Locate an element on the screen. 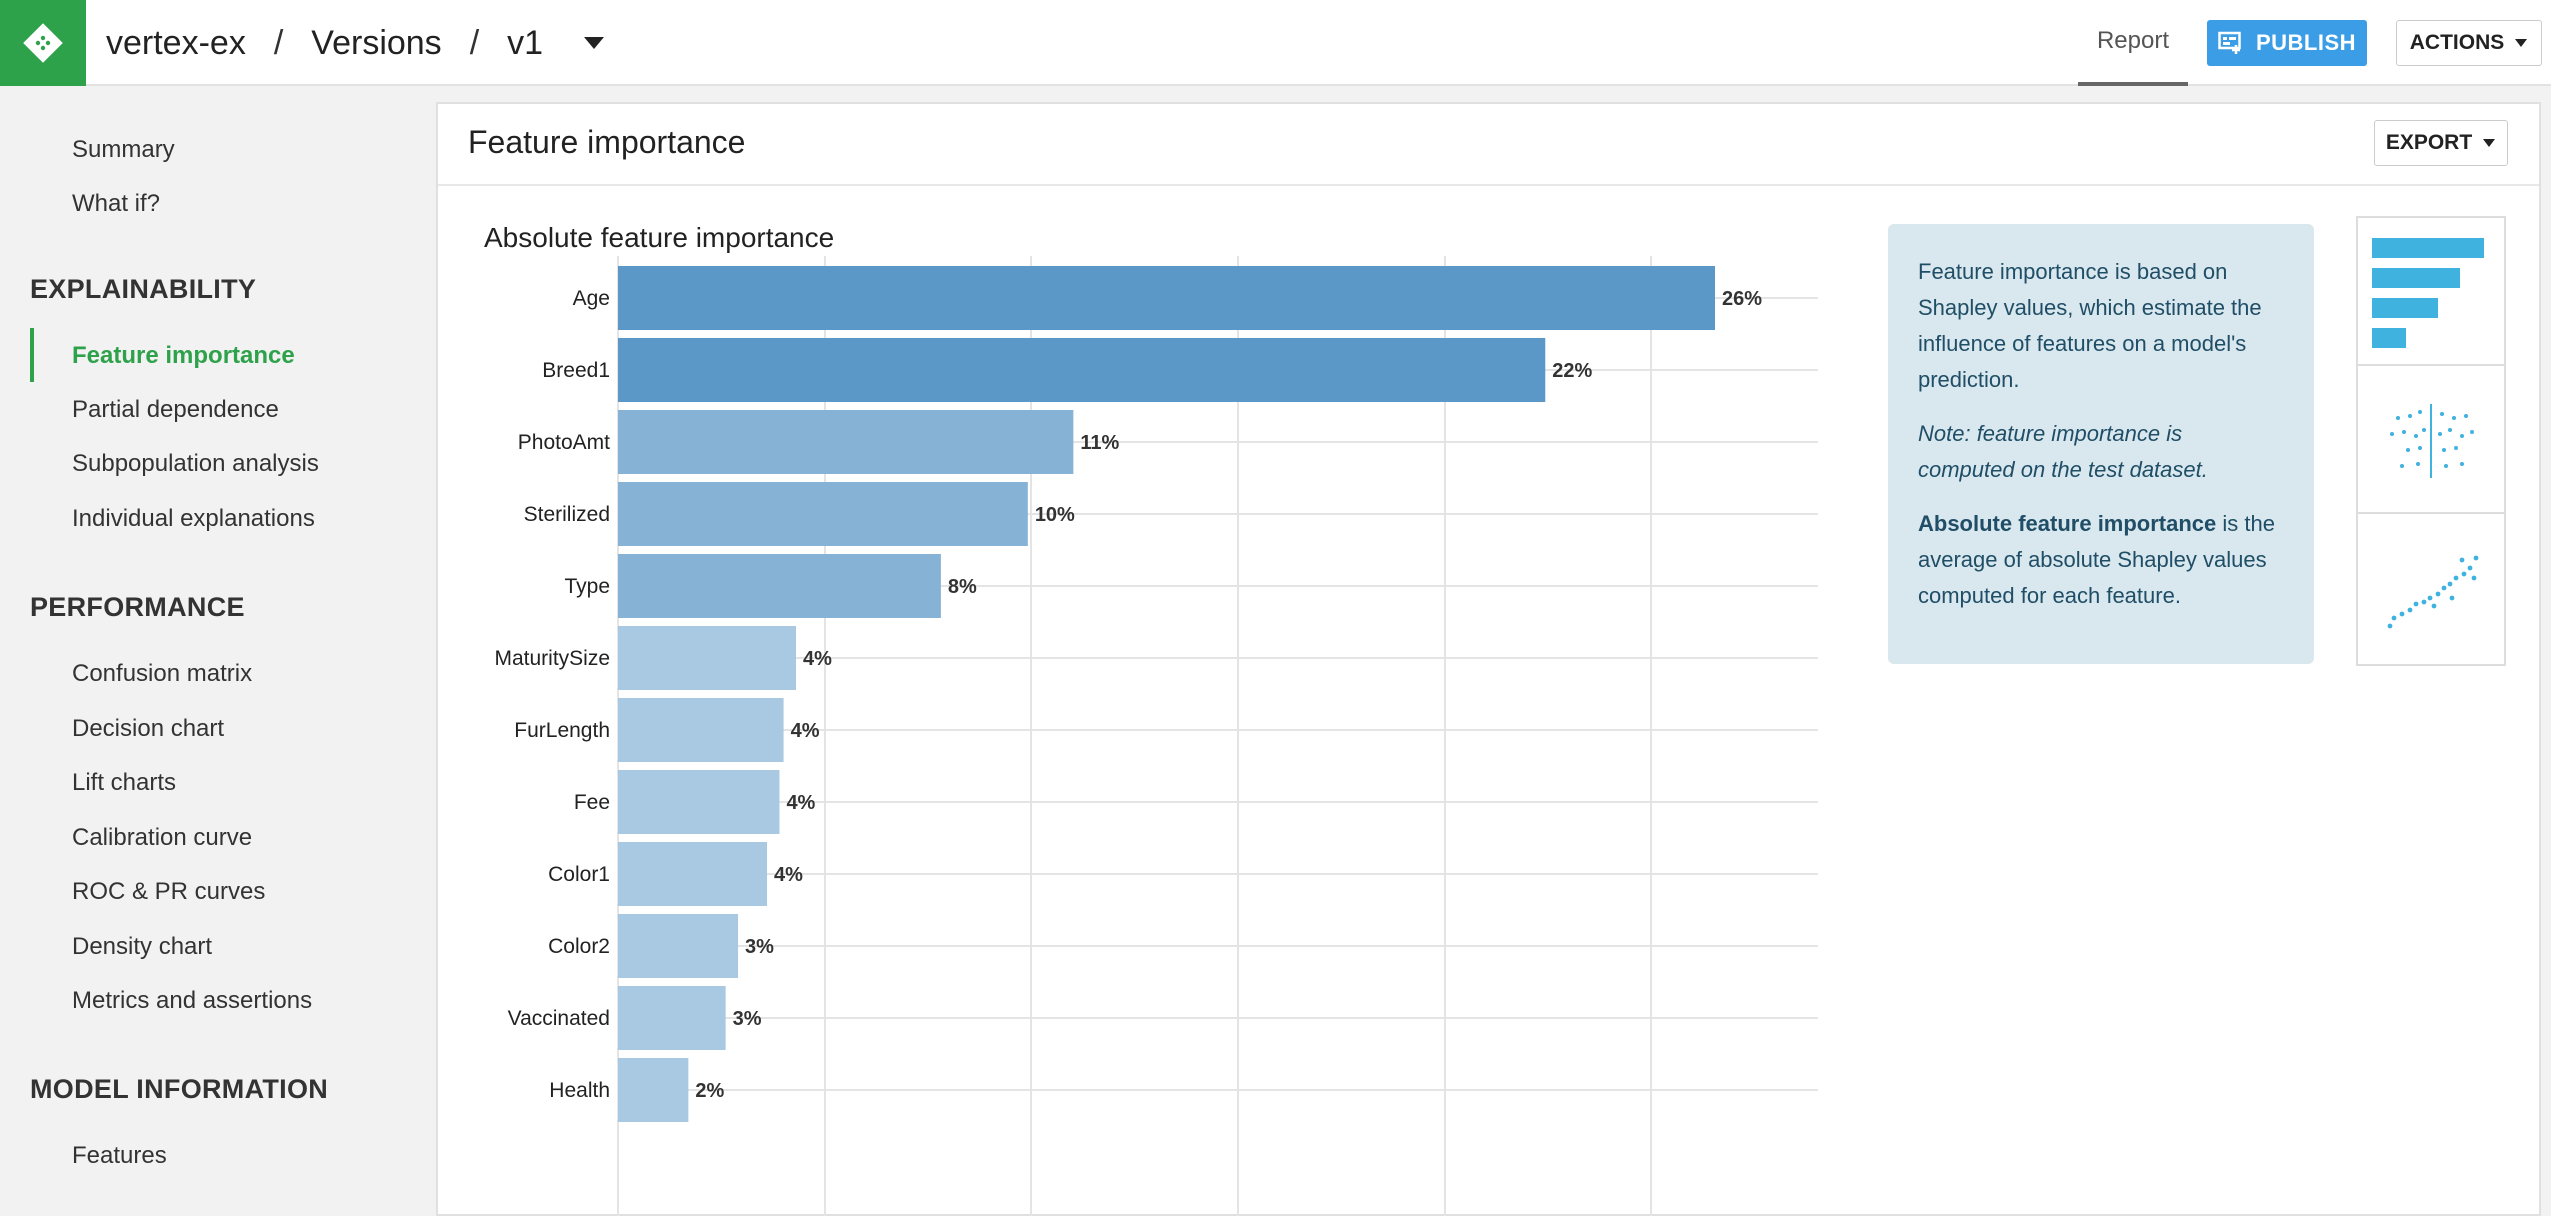 This screenshot has height=1216, width=2551. sidebar-item-individual-explanations: Individual explanations is located at coordinates (193, 518).